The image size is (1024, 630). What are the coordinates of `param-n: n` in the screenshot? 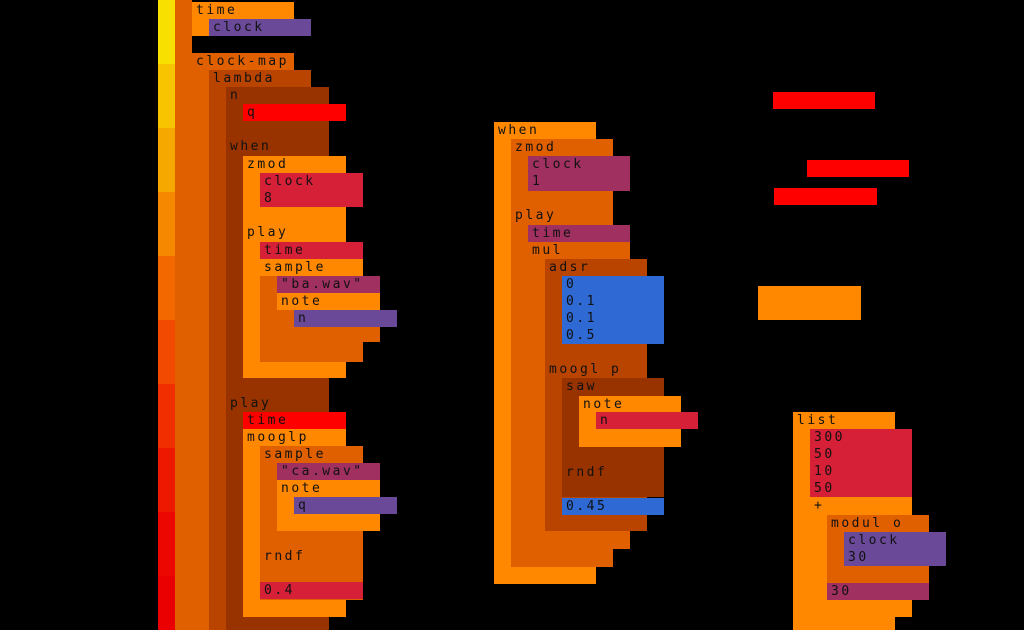 It's located at (235, 95).